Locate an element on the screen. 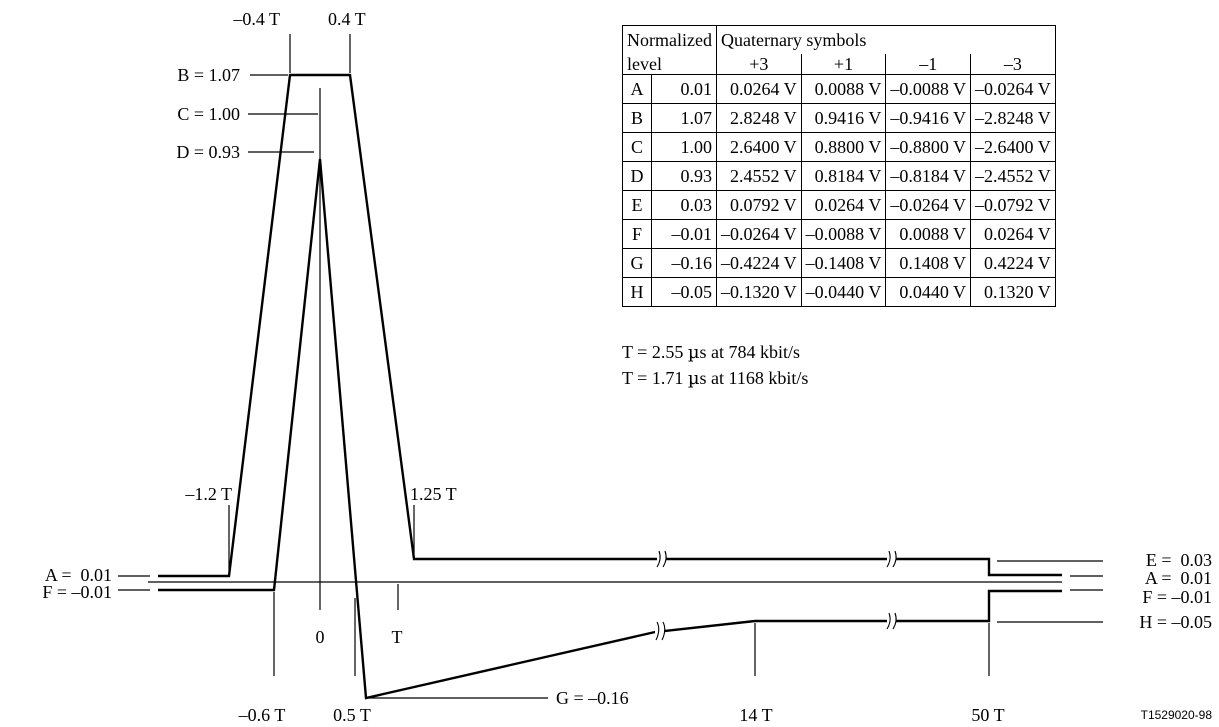 This screenshot has width=1219, height=727. row-level-name: A is located at coordinates (637, 89).